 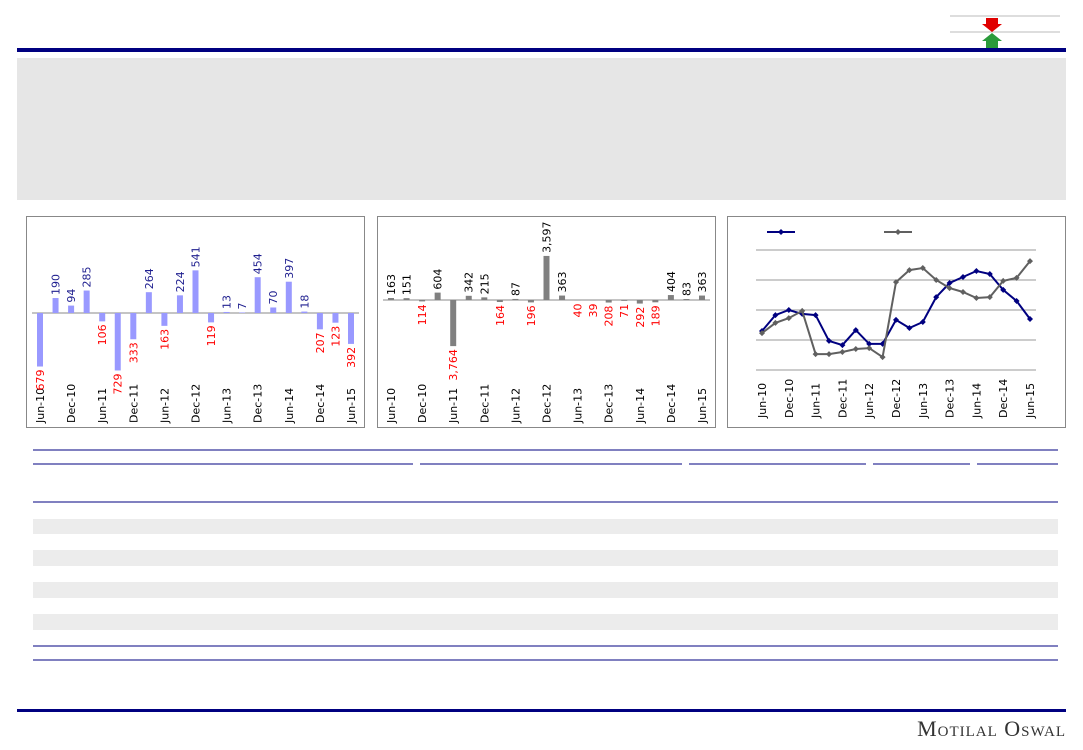 What do you see at coordinates (320, 342) in the screenshot?
I see `data-label: 207` at bounding box center [320, 342].